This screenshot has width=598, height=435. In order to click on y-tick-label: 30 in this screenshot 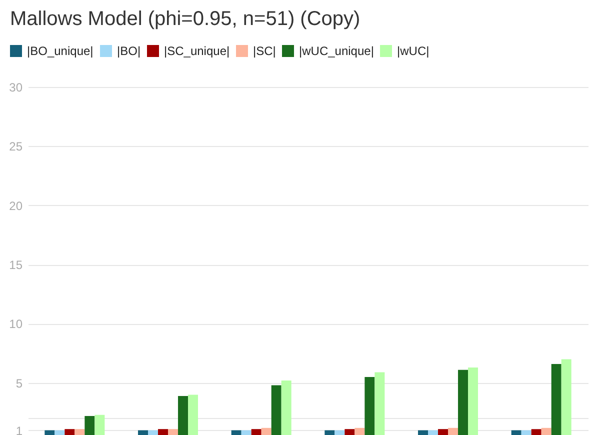, I will do `click(16, 87)`.